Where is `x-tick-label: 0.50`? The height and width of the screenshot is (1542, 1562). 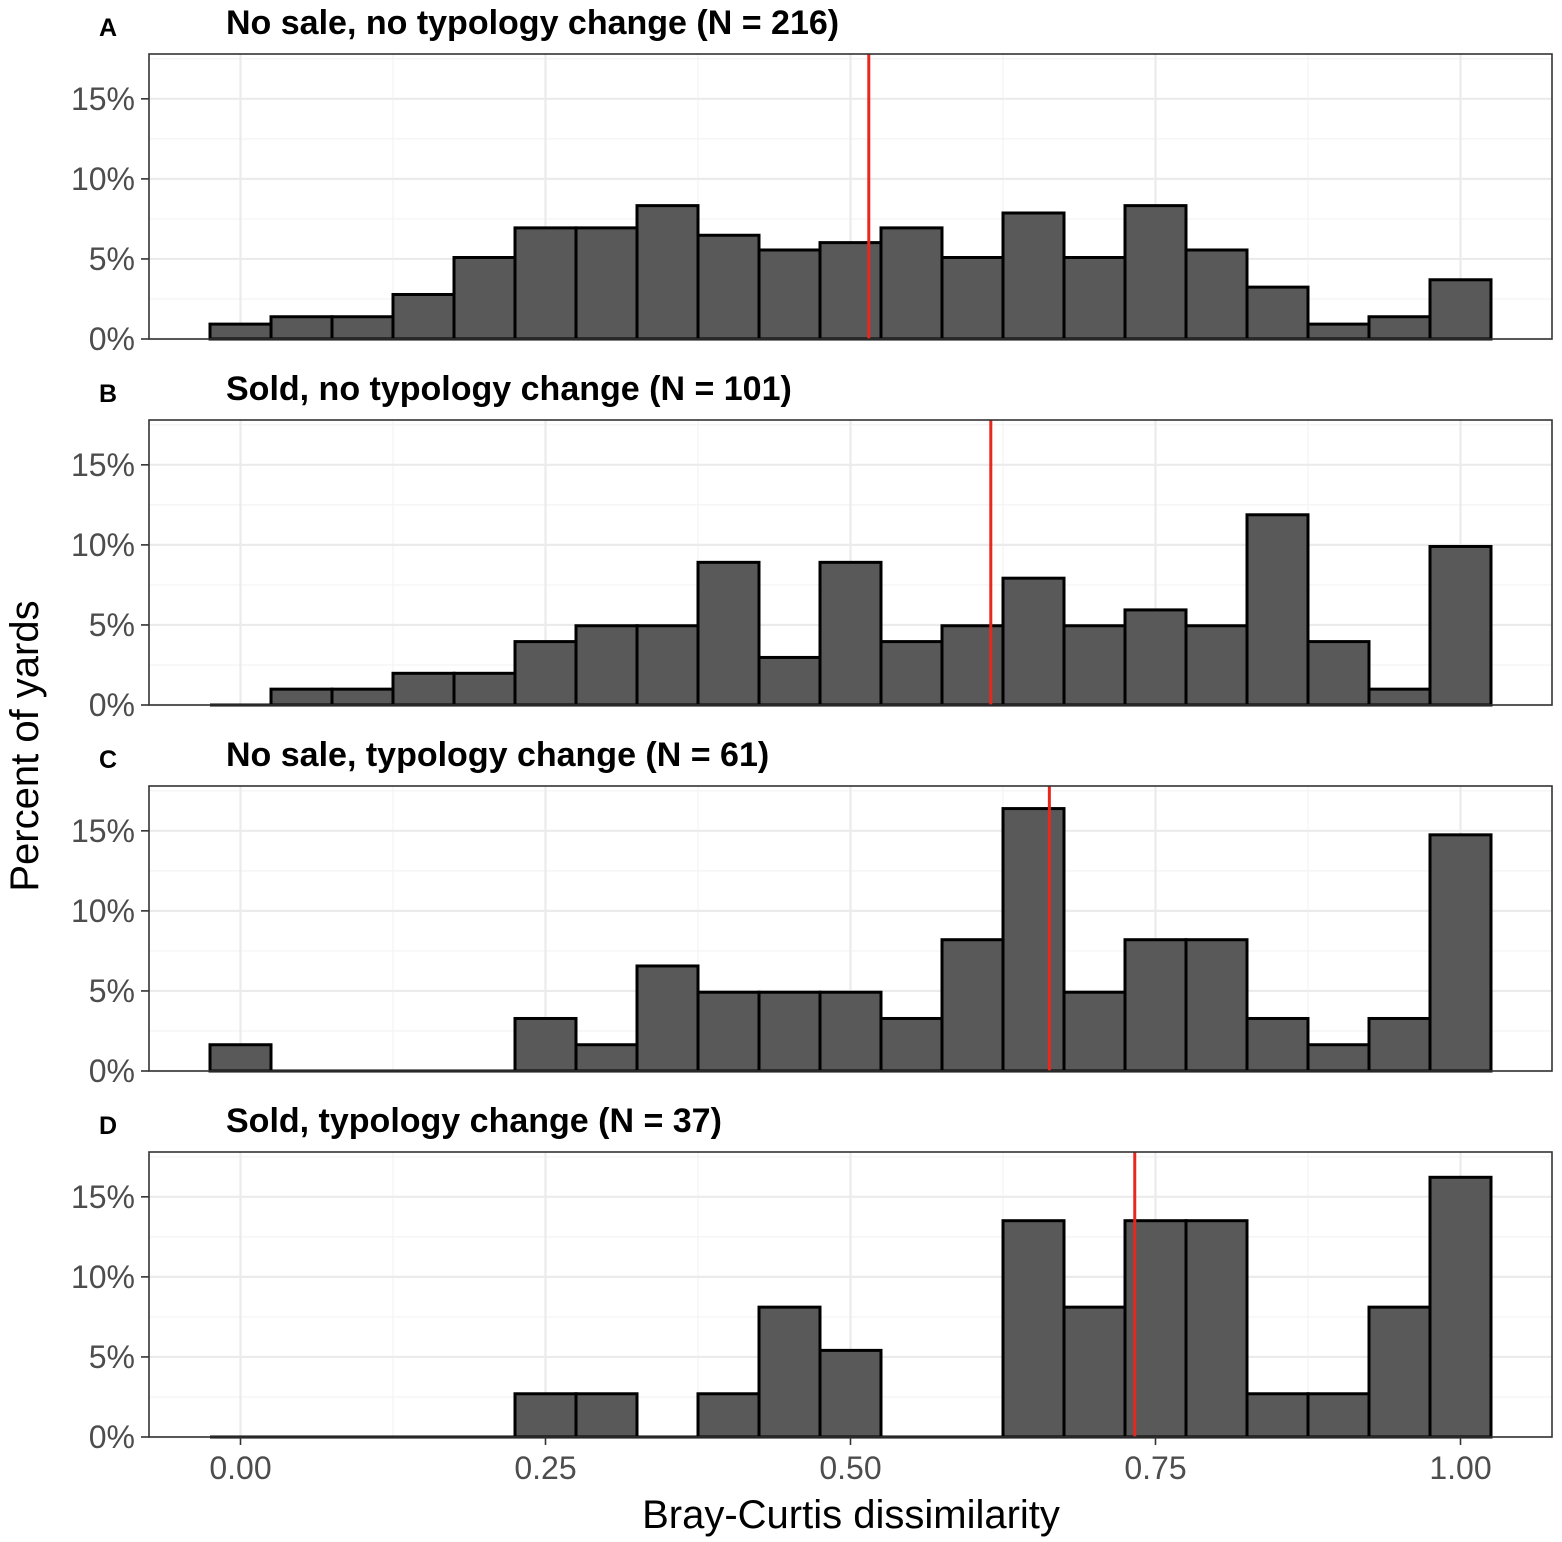
x-tick-label: 0.50 is located at coordinates (850, 1468).